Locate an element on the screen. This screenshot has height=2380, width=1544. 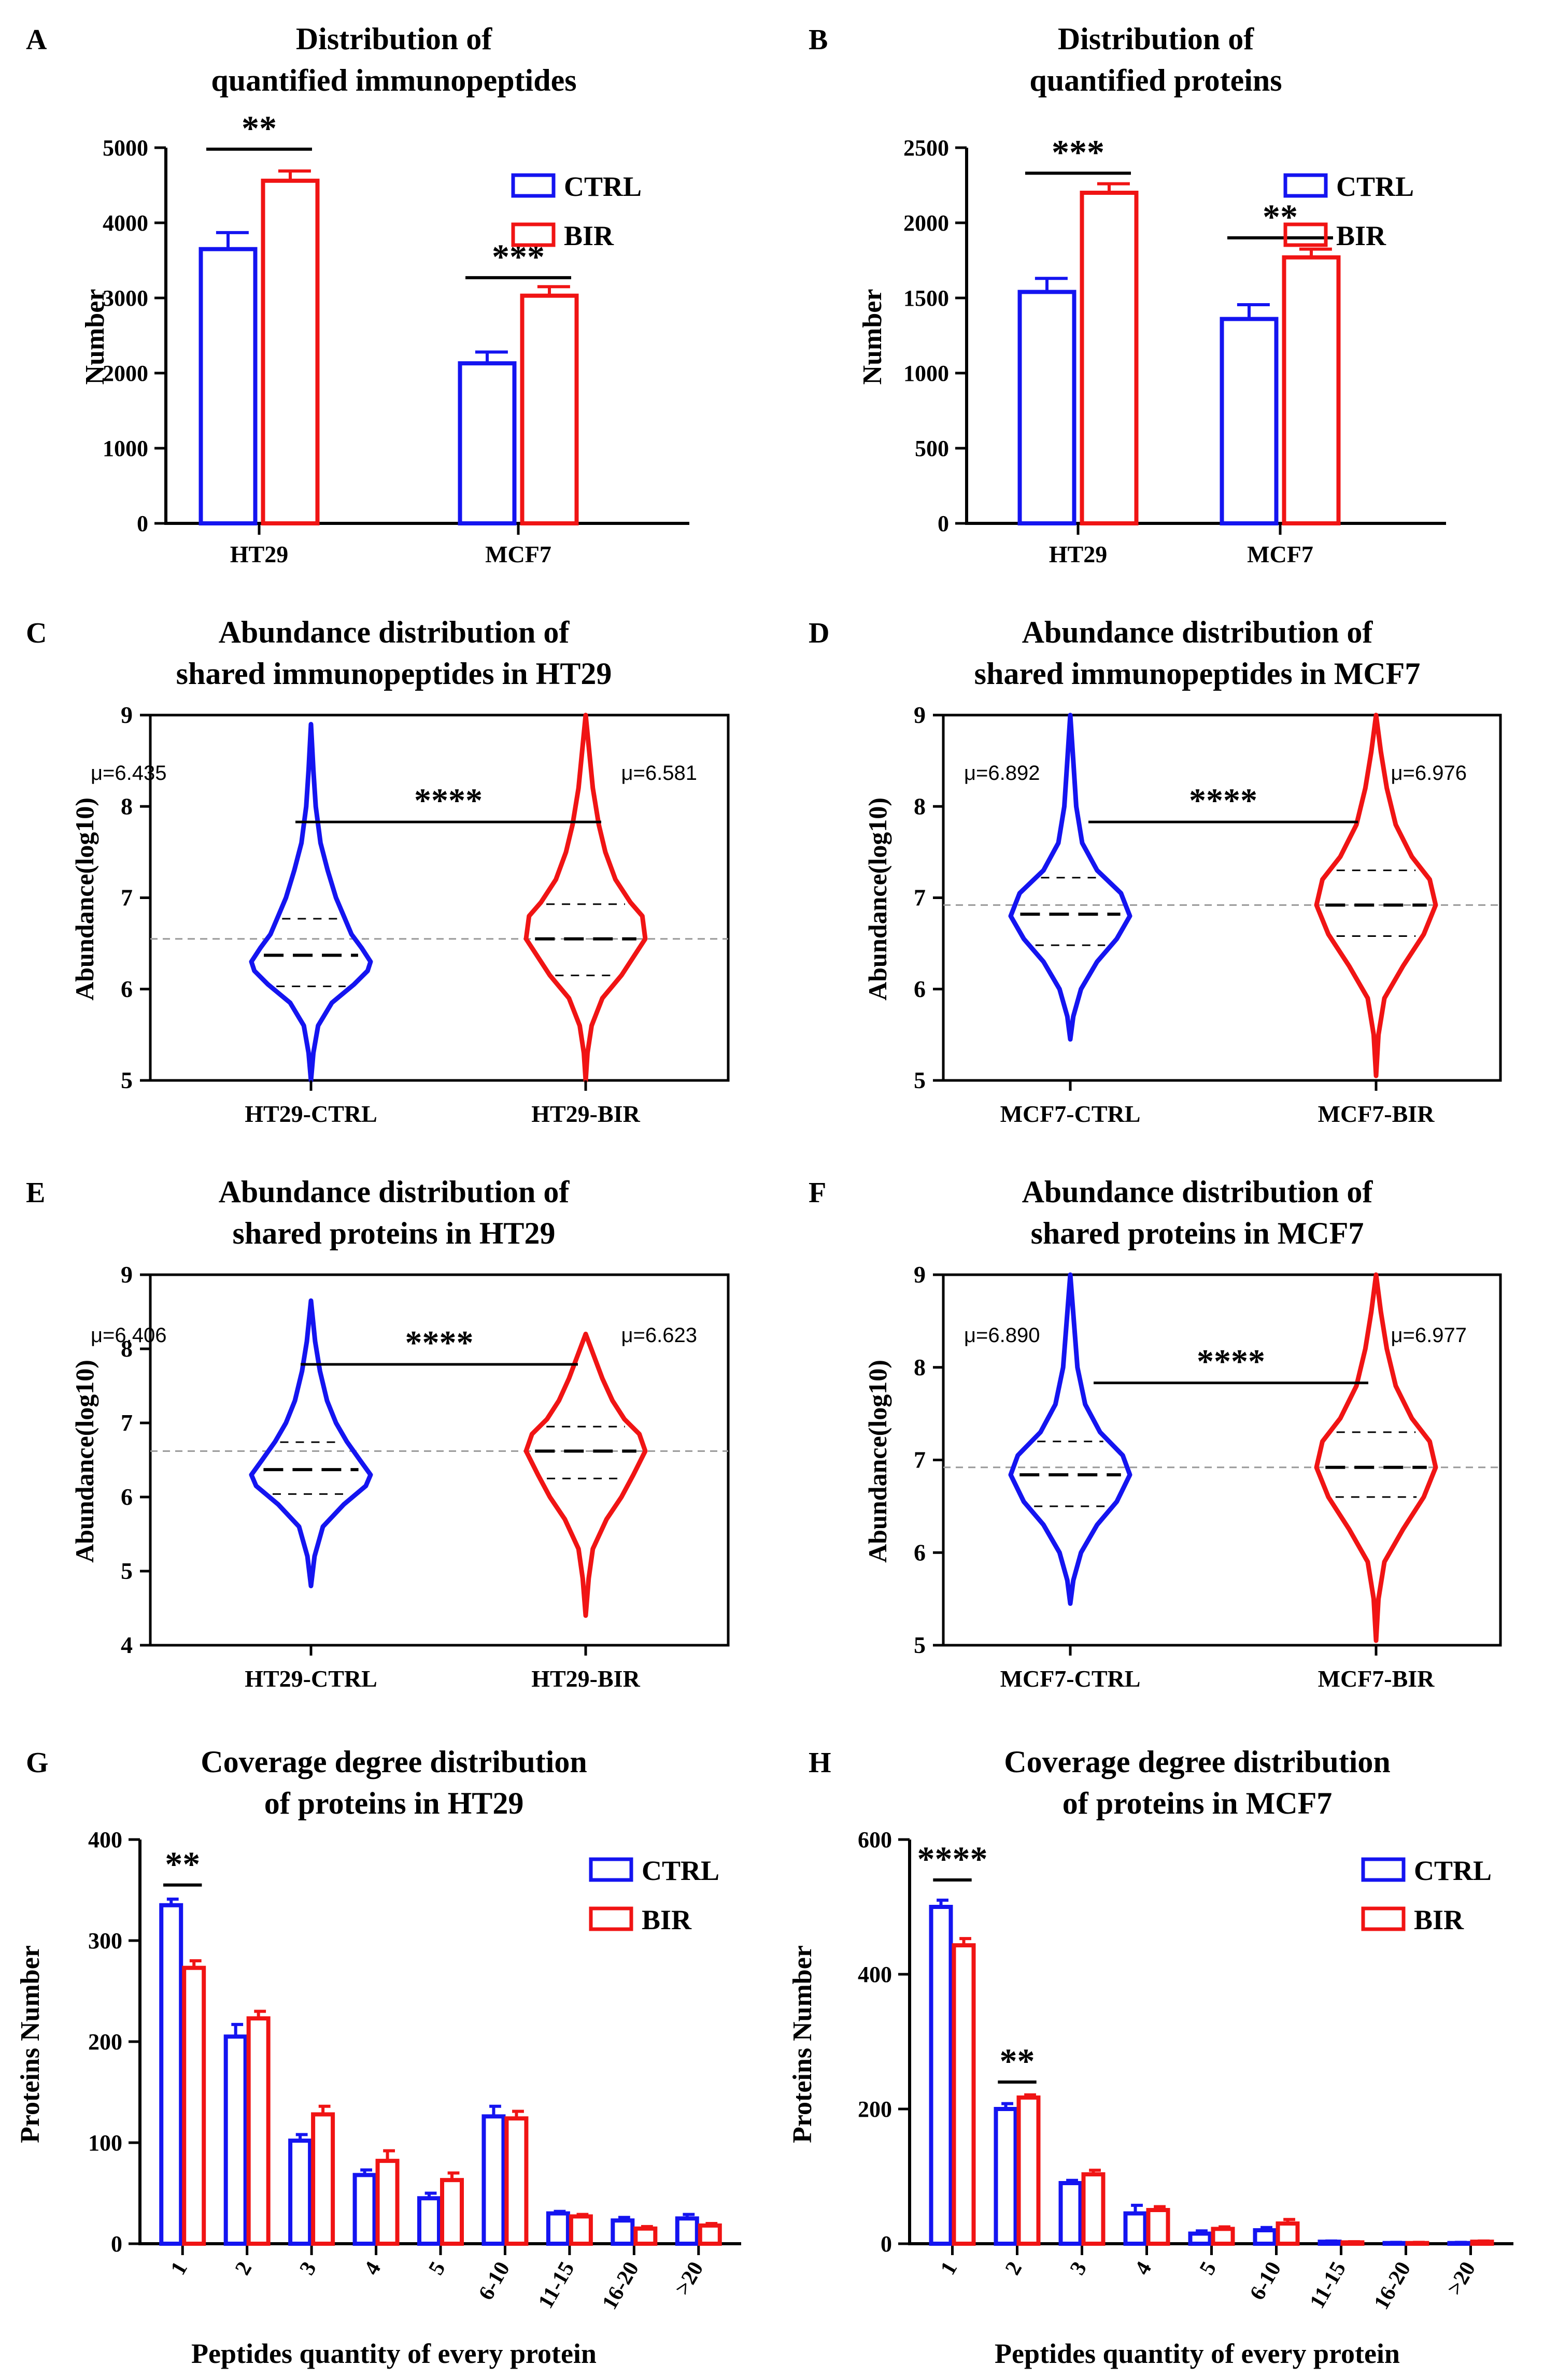
legend-label: BIR is located at coordinates (1439, 1919).